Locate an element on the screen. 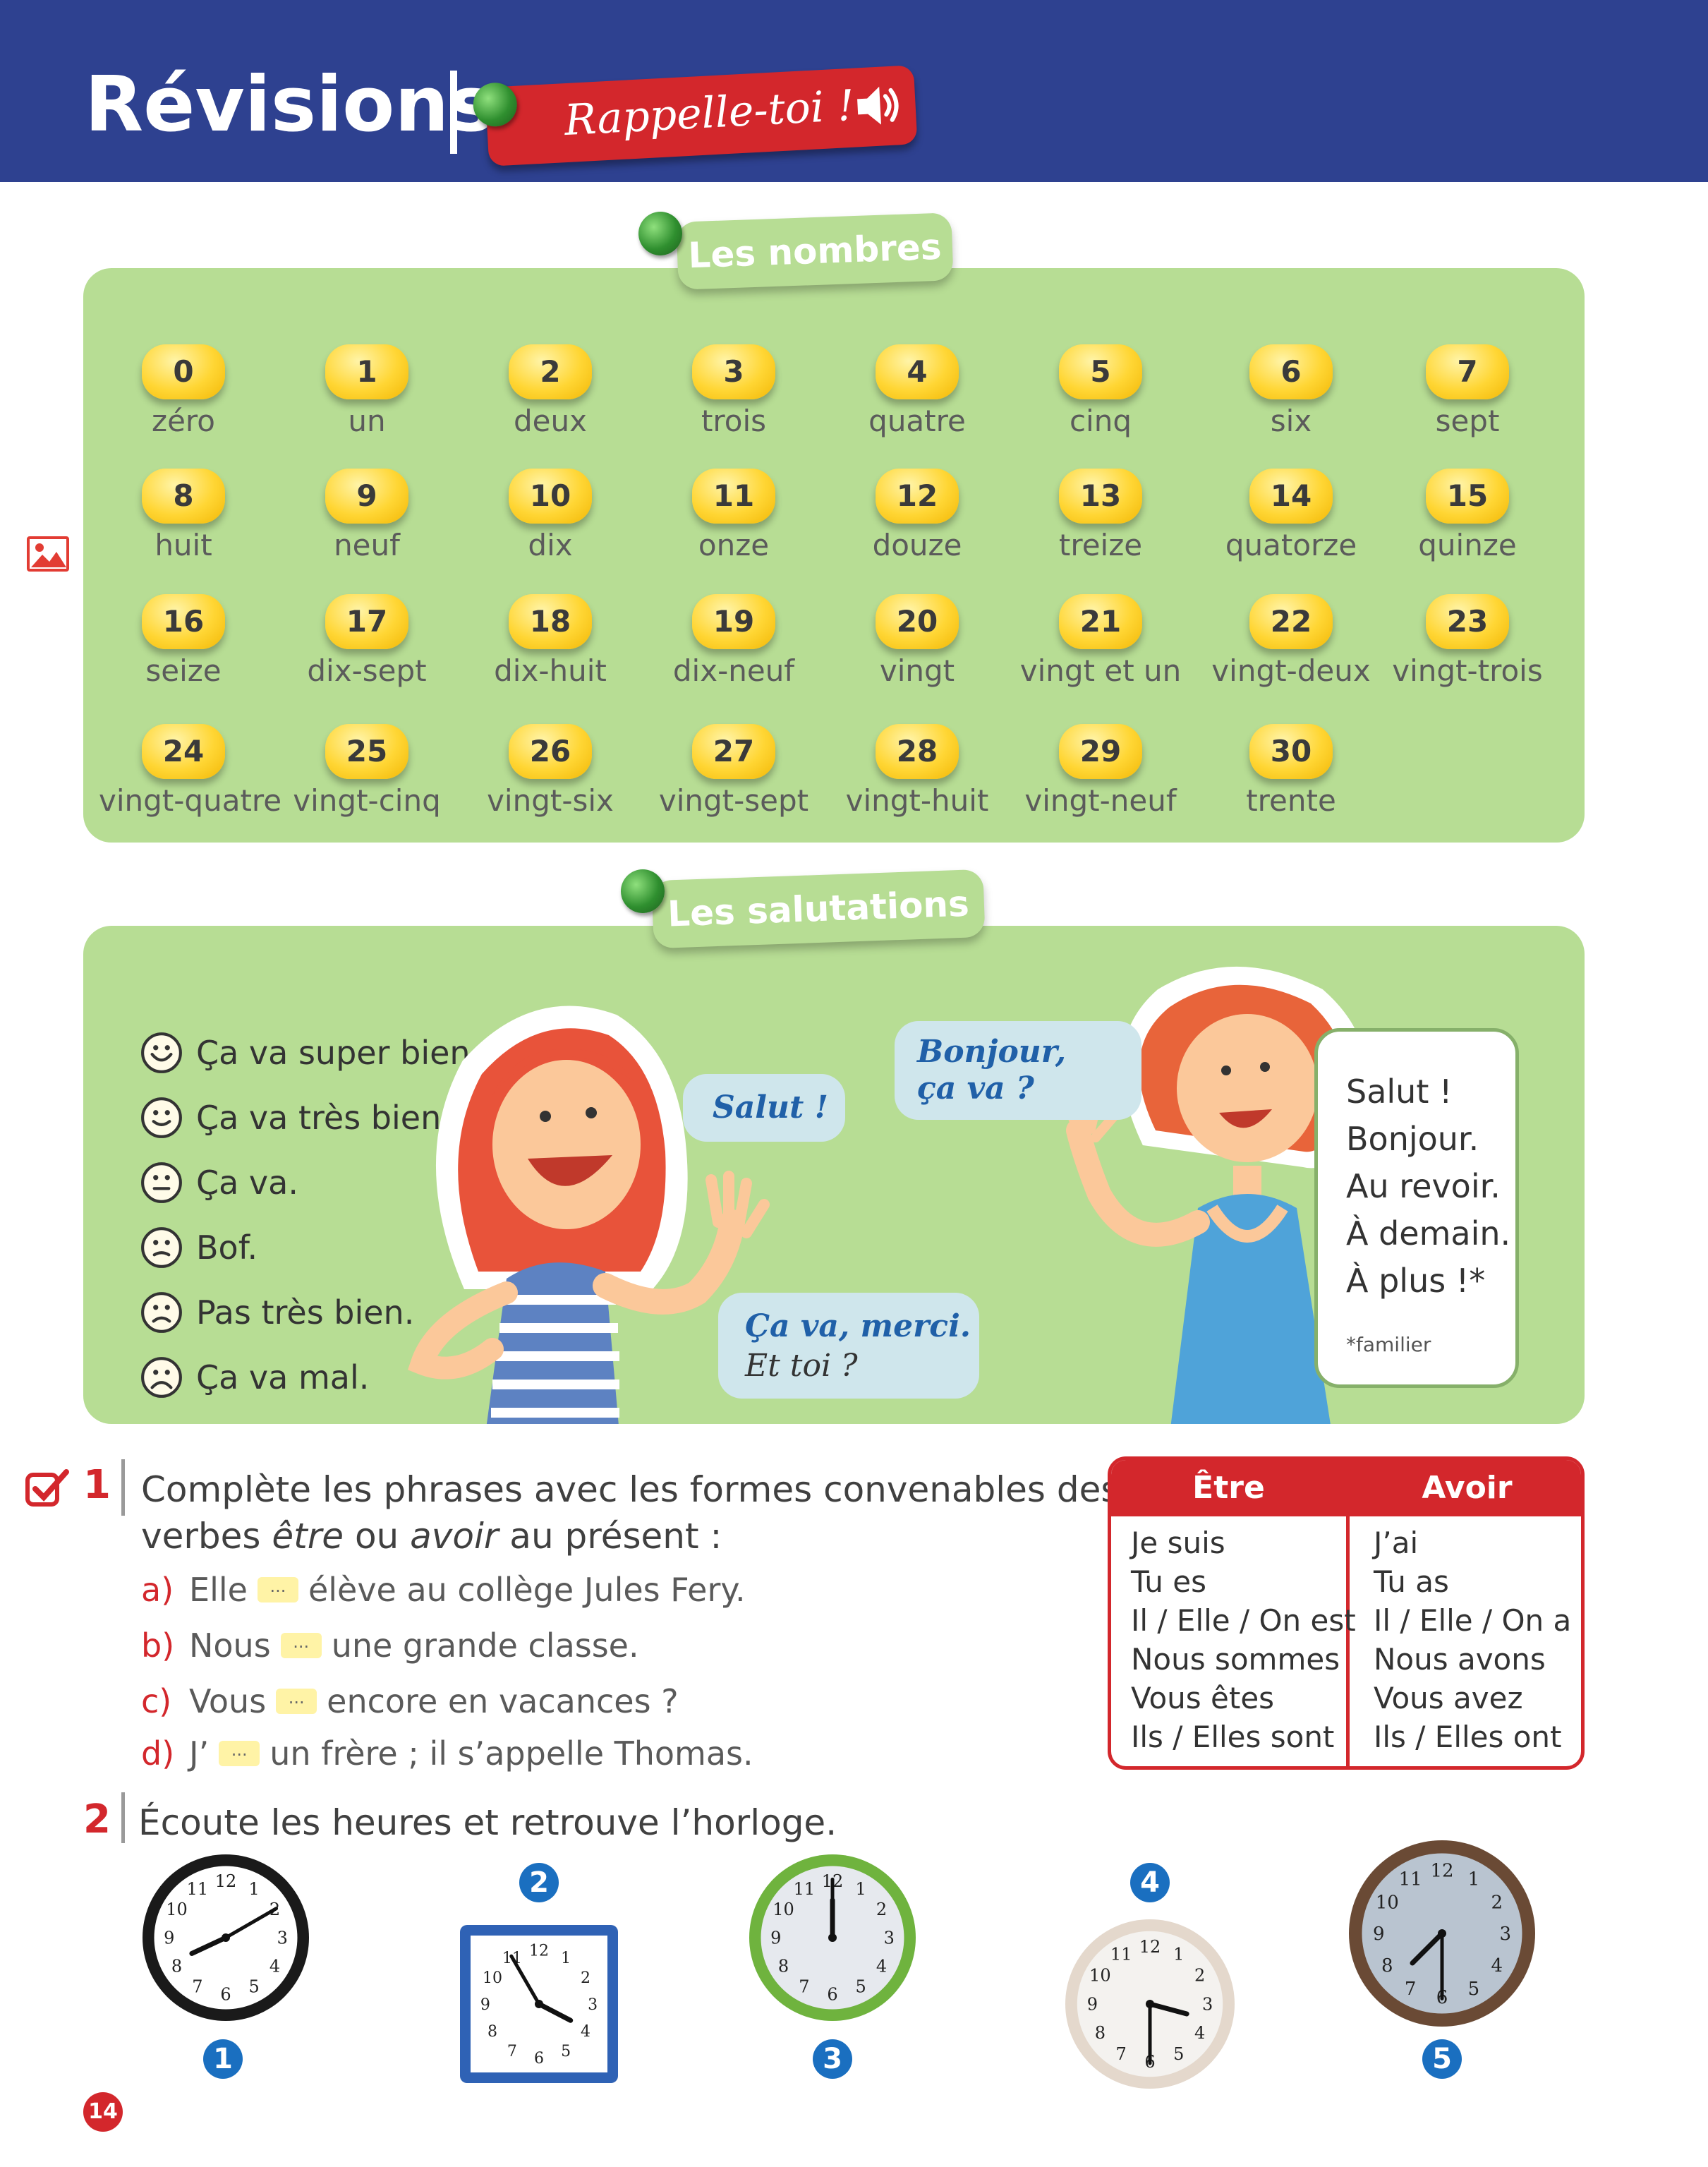 Image resolution: width=1708 pixels, height=2167 pixels. exercise-2-number: 2 is located at coordinates (97, 1820).